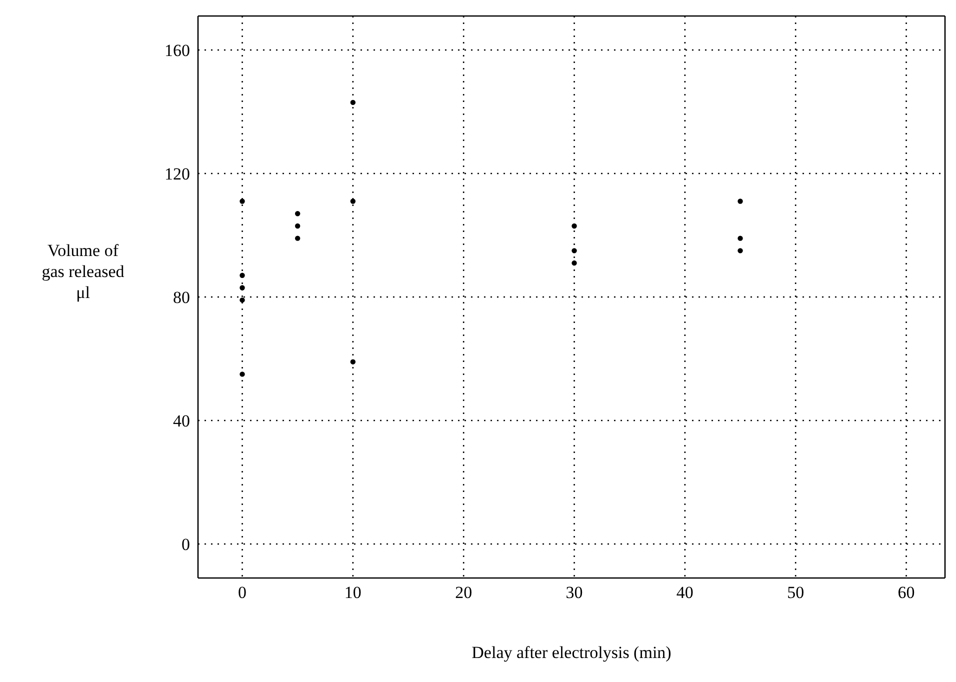 This screenshot has height=682, width=956. I want to click on x-tick-label: 60, so click(906, 592).